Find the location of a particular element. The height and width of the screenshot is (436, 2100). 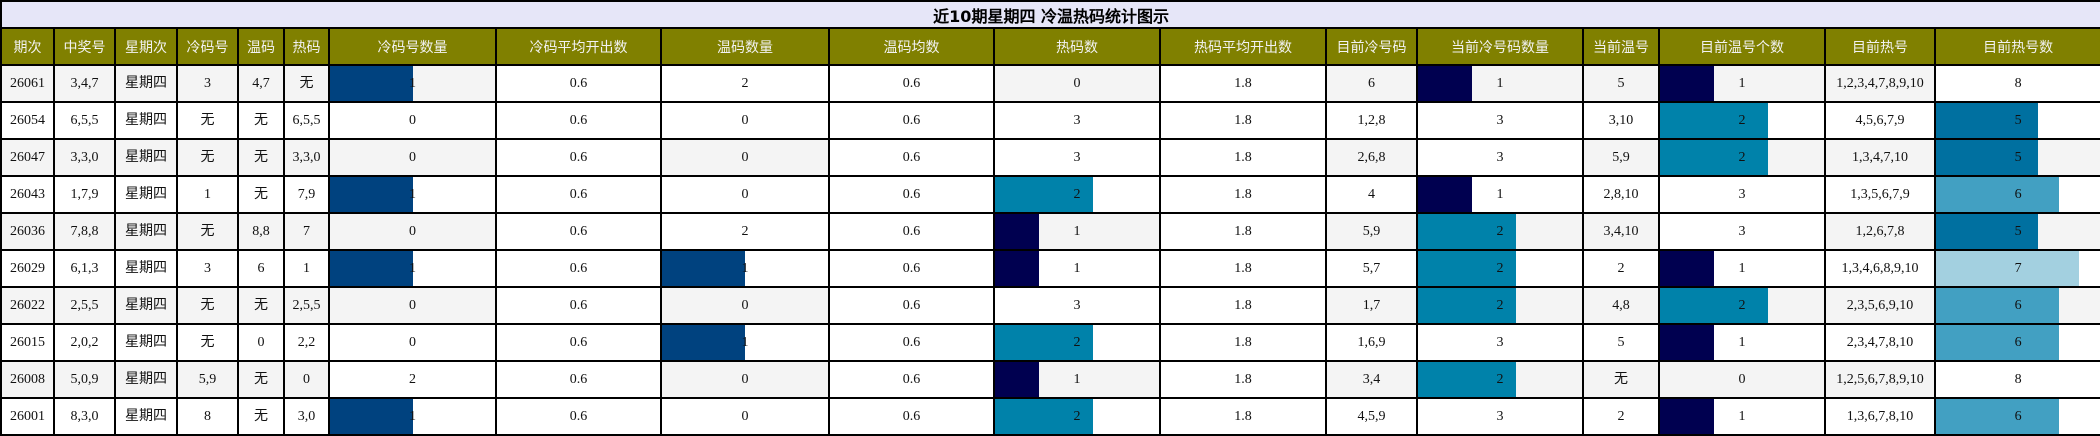

cell-hot-count: 1 is located at coordinates (1077, 379).